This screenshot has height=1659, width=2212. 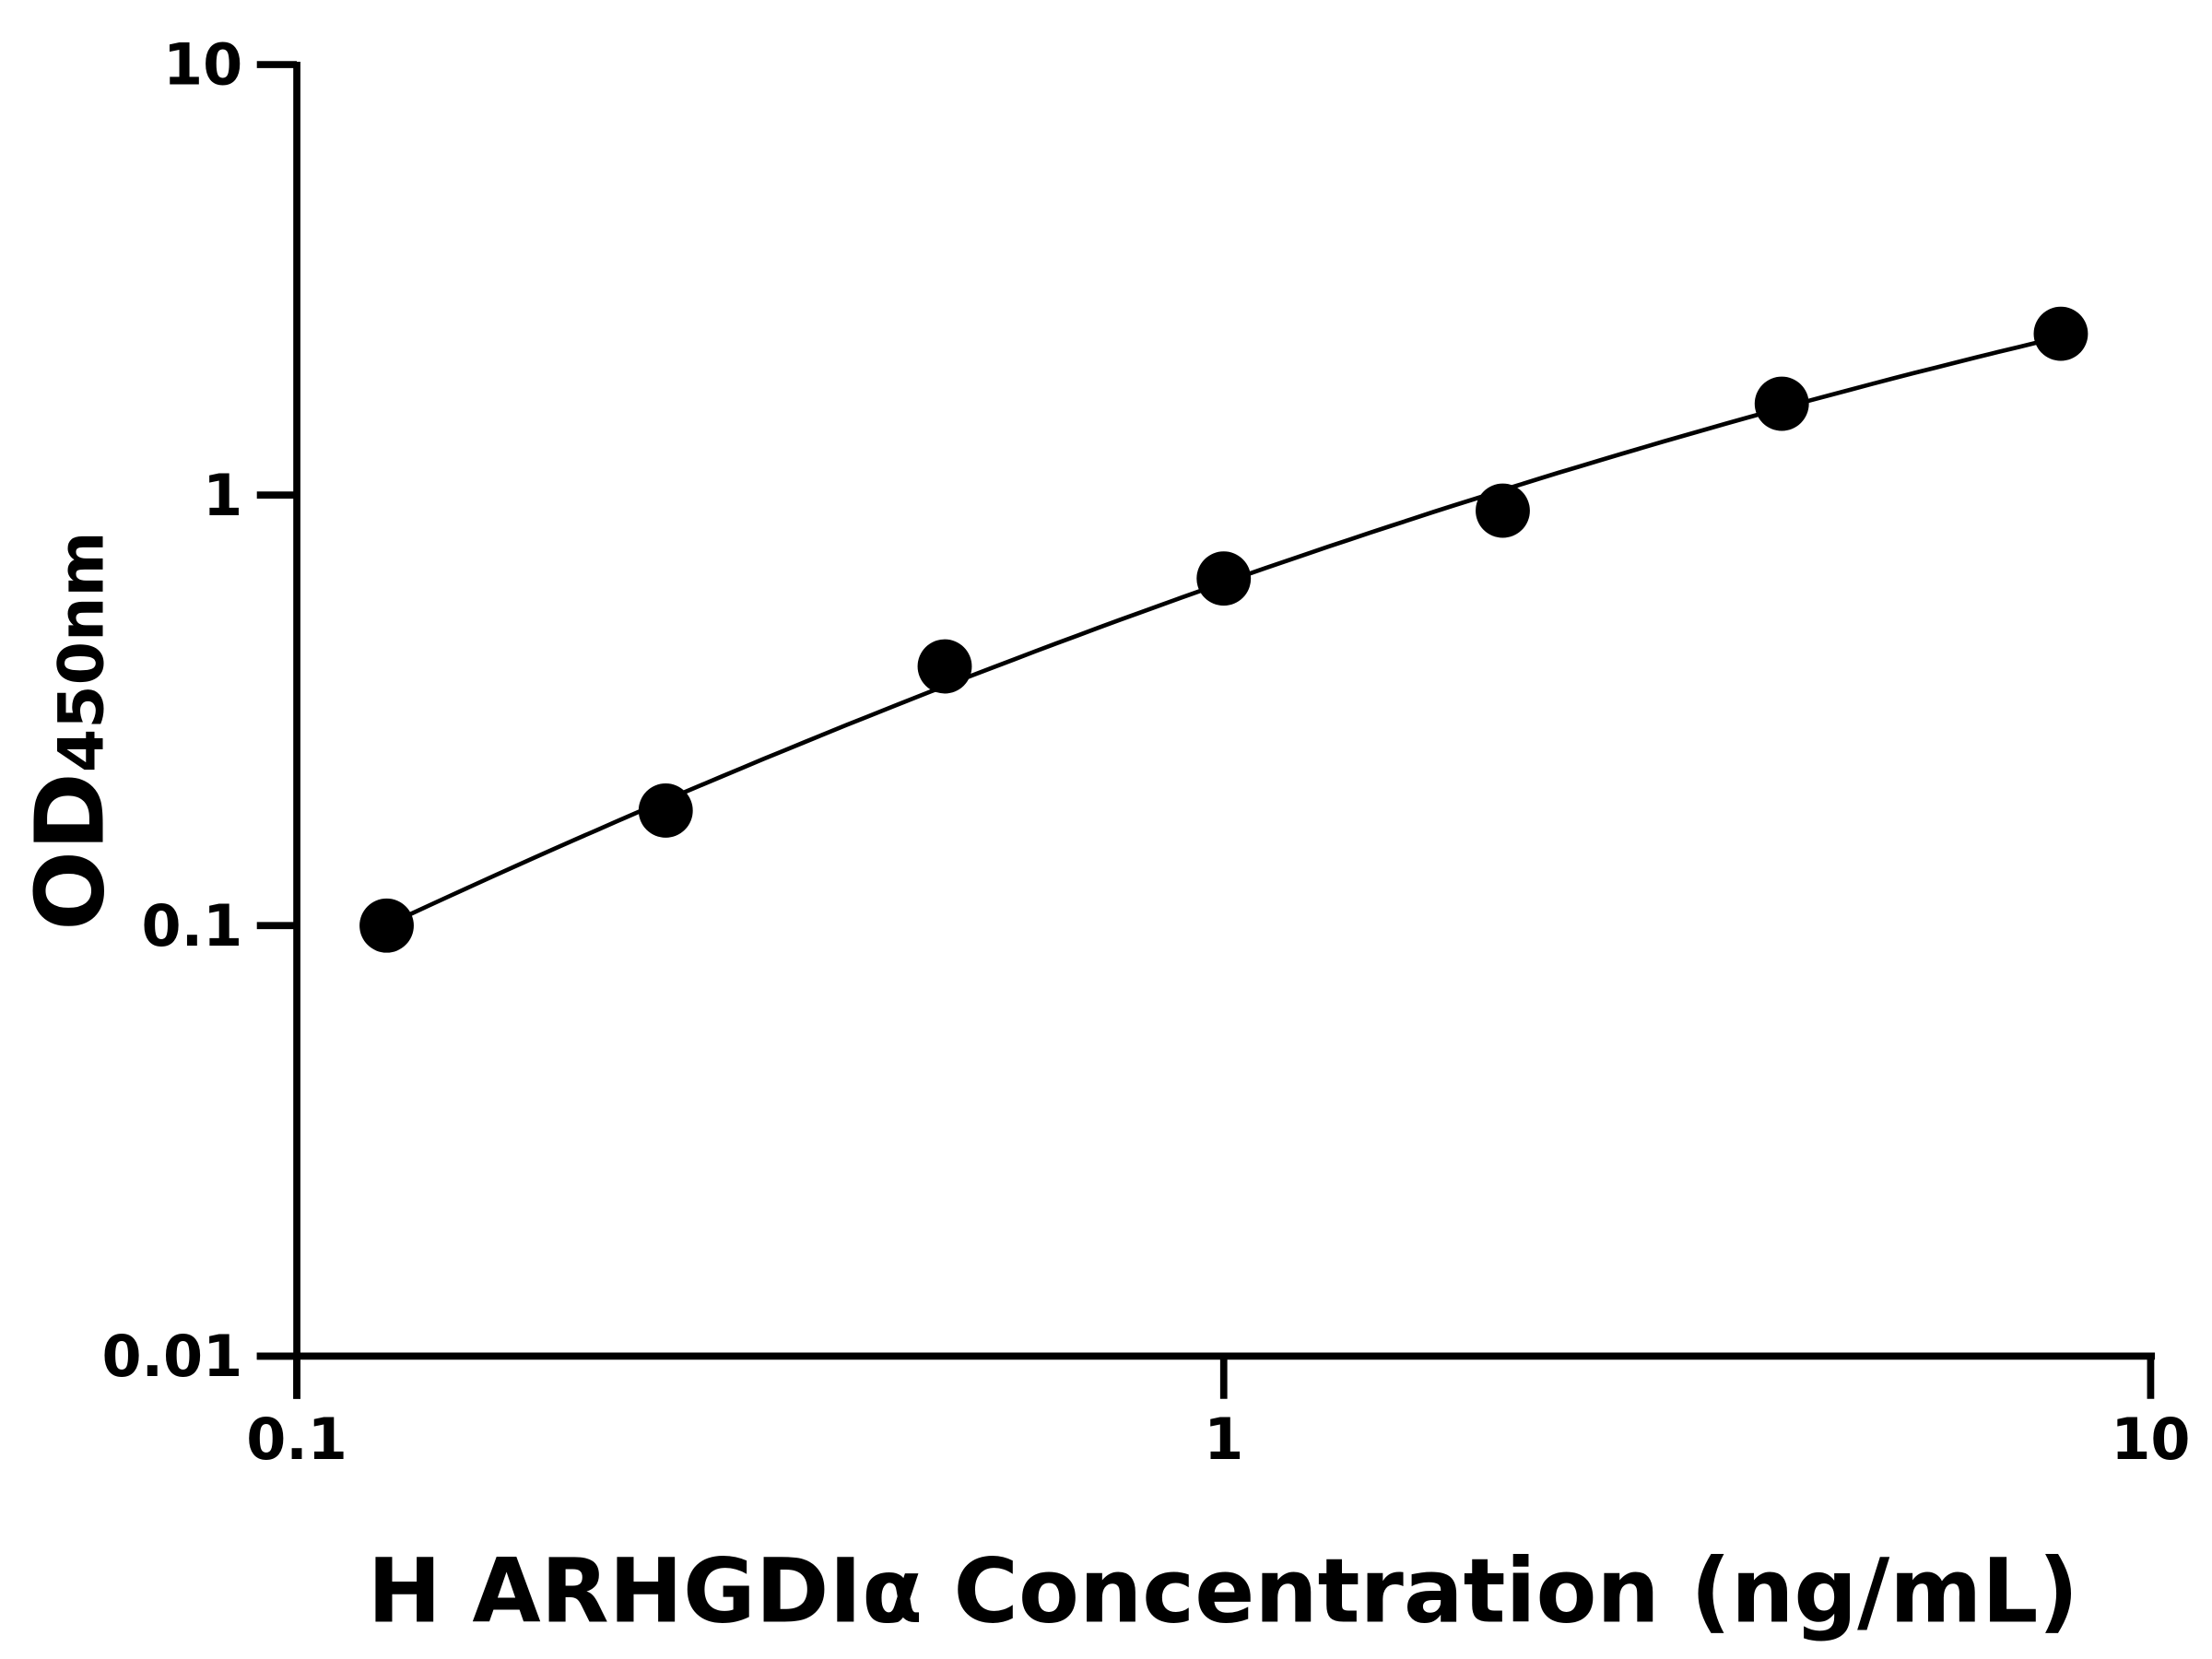 What do you see at coordinates (2150, 1439) in the screenshot?
I see `x-tick-label: 10` at bounding box center [2150, 1439].